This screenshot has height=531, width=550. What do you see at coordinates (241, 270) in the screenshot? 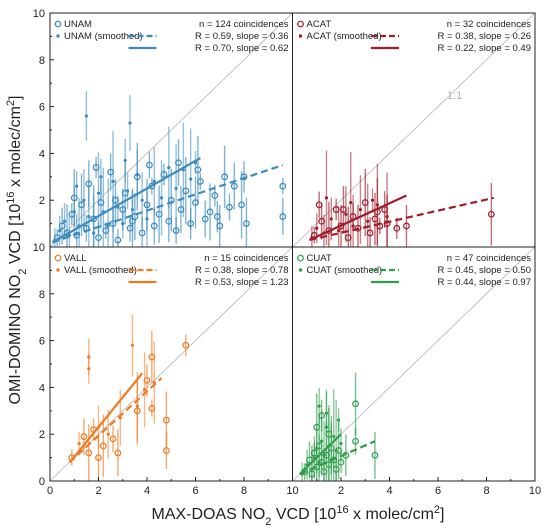
I see `stat-raw: R = 0.38, slope = 0.78` at bounding box center [241, 270].